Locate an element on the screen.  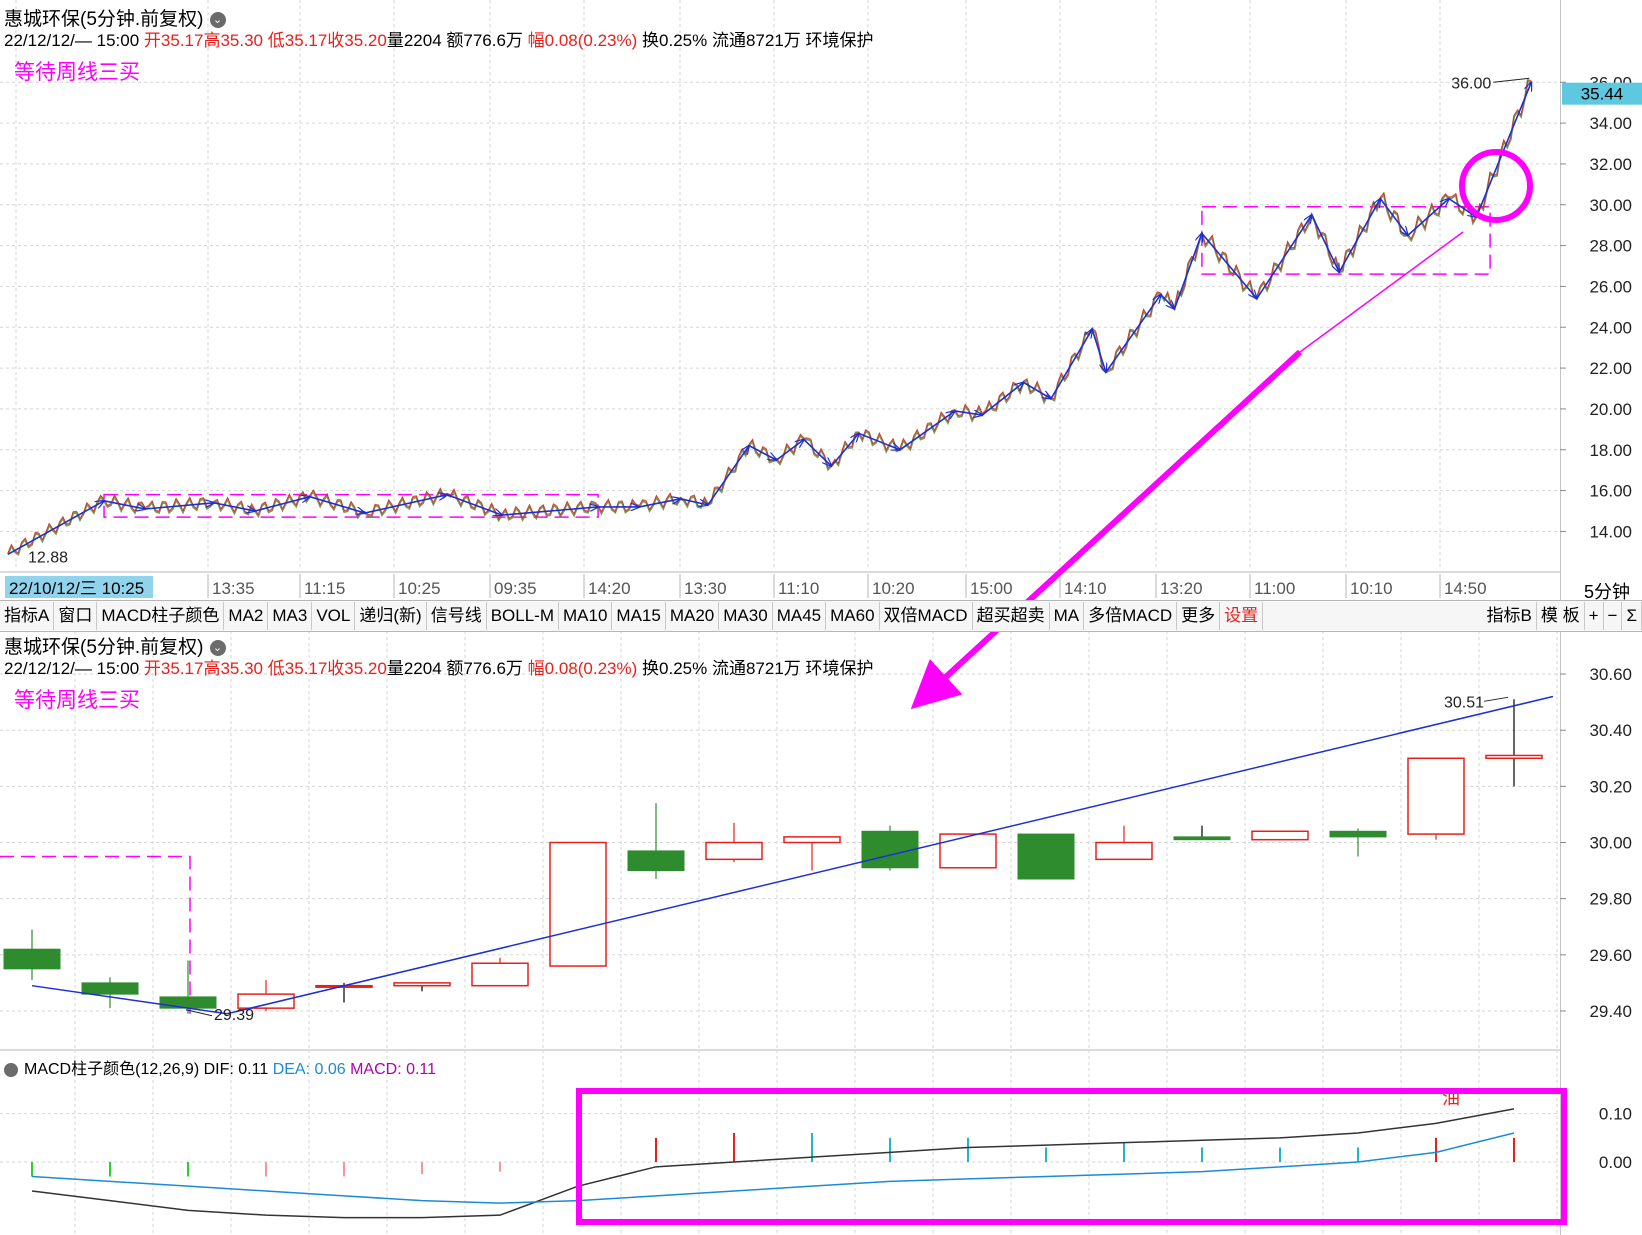
macd-axis: 0.10 0.00 is located at coordinates (1615, 1138).